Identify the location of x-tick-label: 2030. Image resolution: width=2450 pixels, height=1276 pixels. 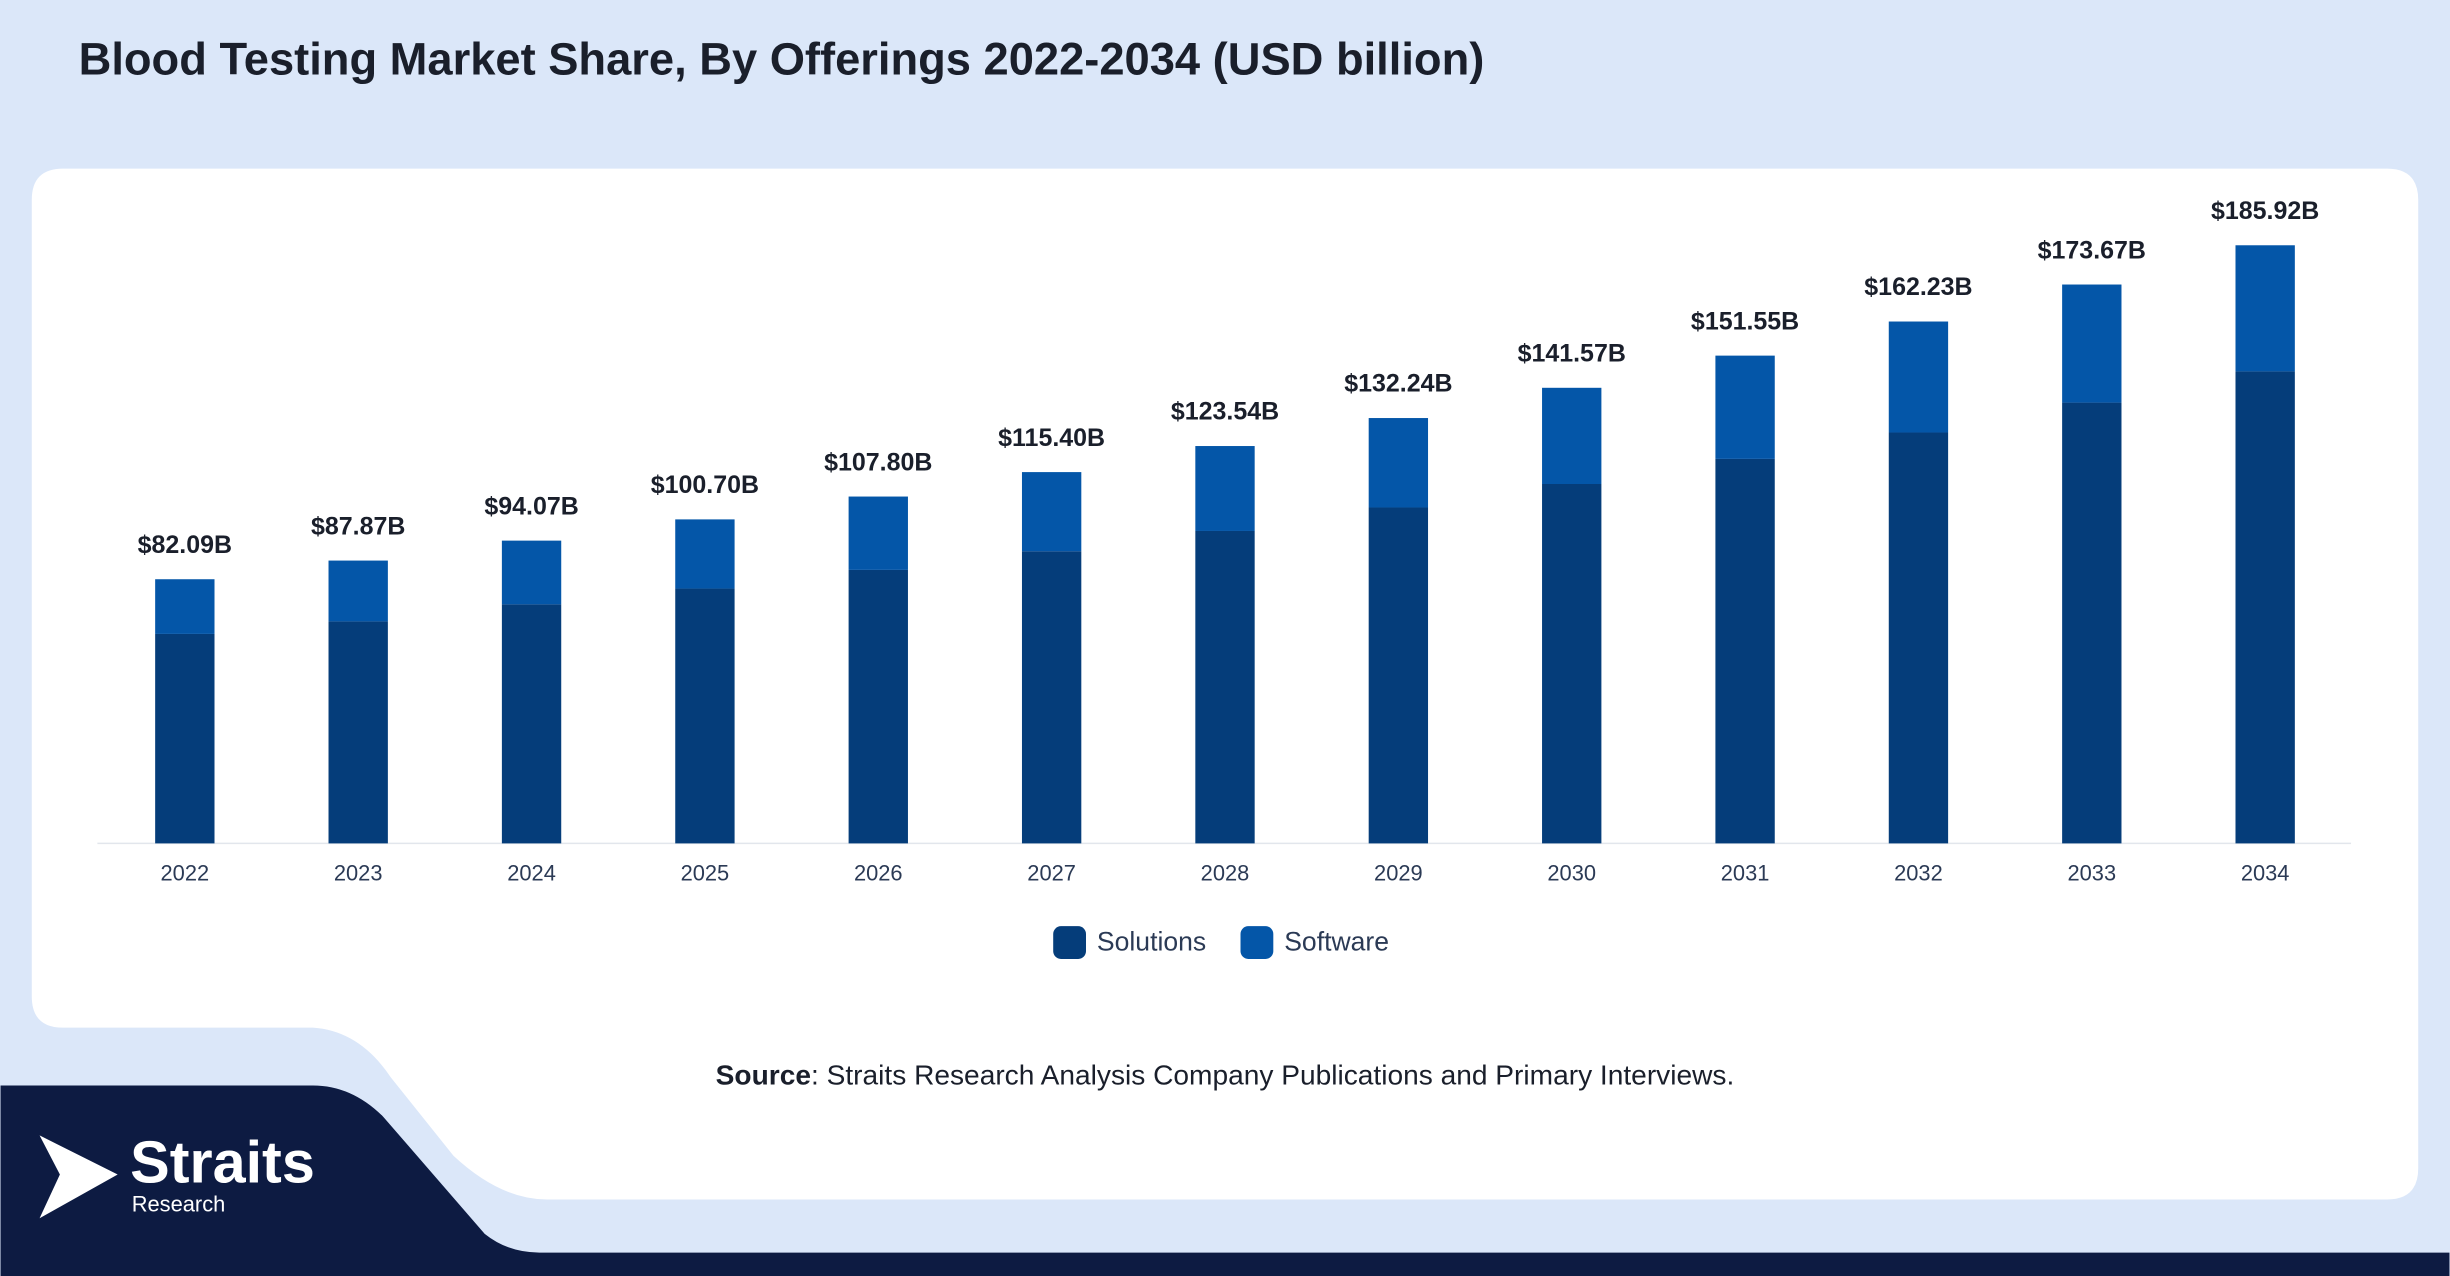
(1571, 872).